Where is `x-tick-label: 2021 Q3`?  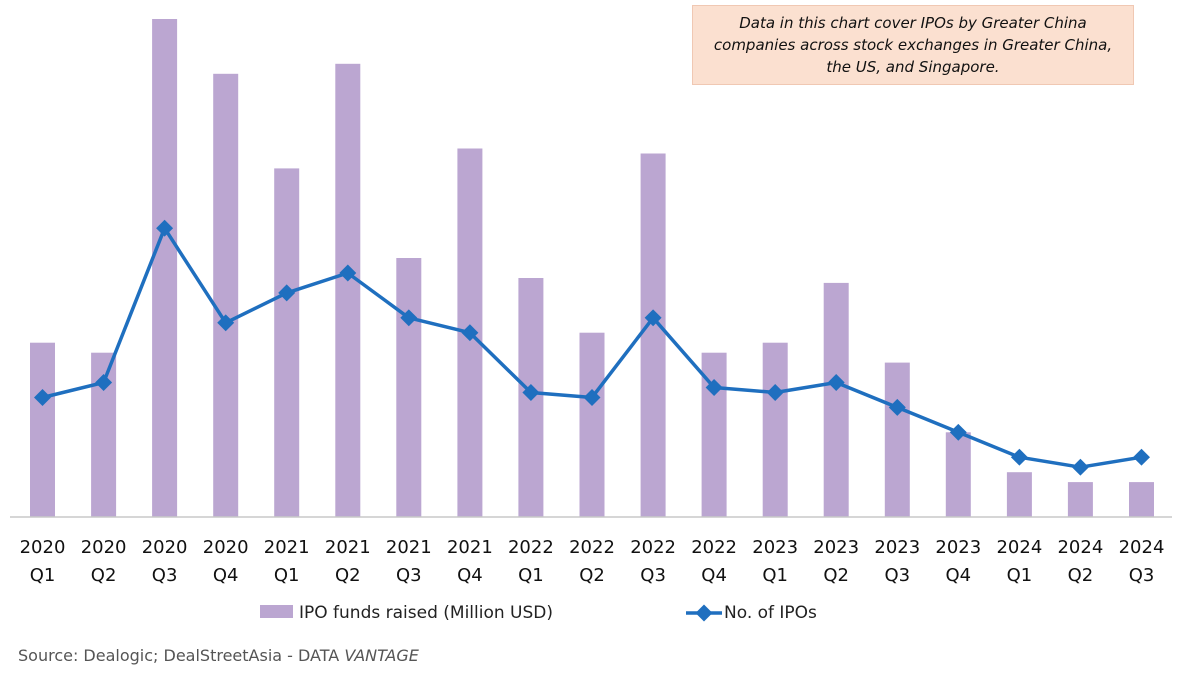 x-tick-label: 2021 Q3 is located at coordinates (409, 561).